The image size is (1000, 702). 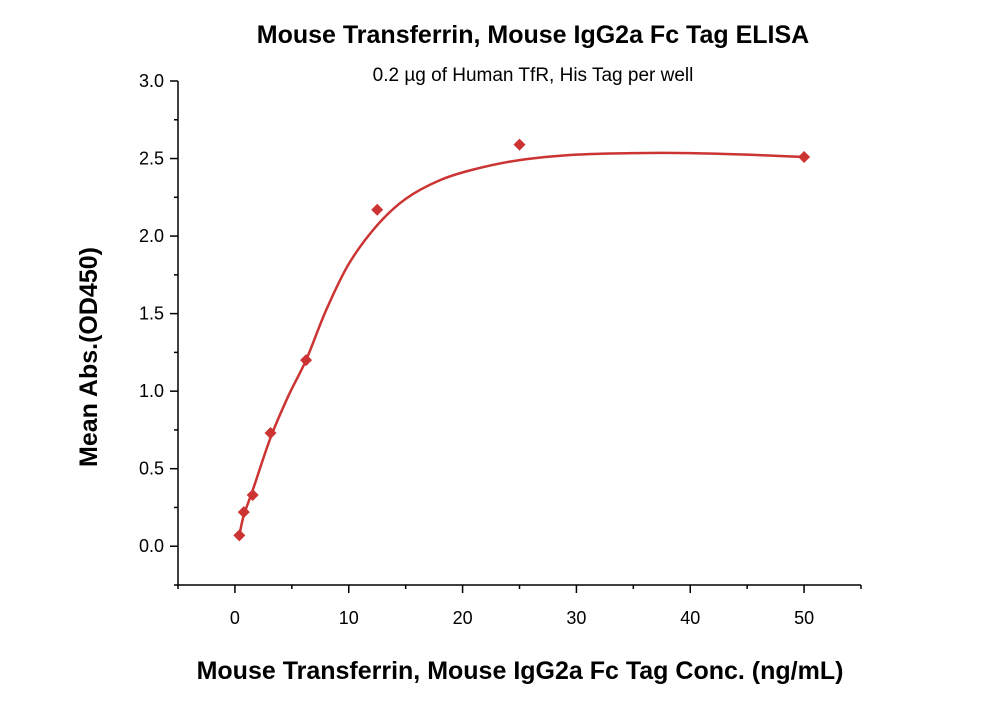 I want to click on x-tick-label: 20, so click(x=463, y=618).